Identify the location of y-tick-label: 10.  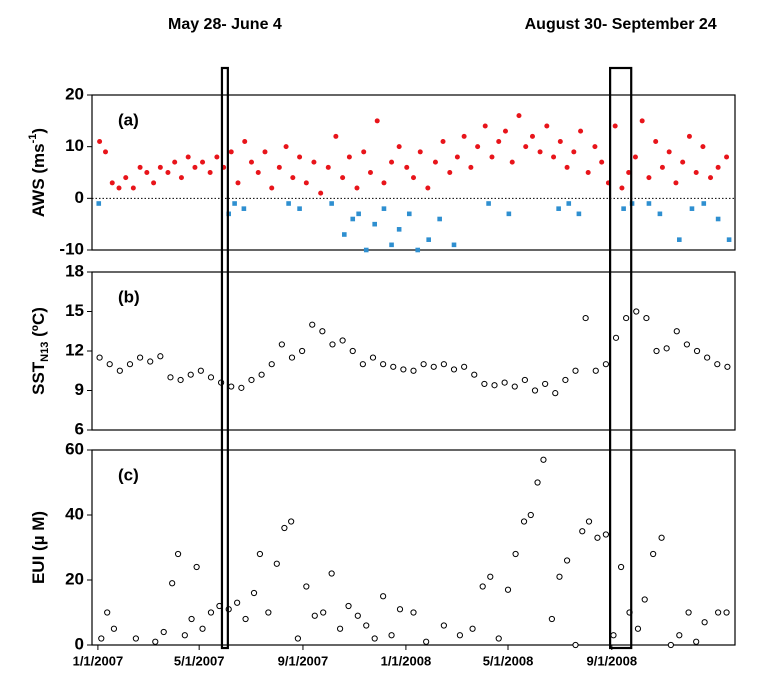
(74, 145).